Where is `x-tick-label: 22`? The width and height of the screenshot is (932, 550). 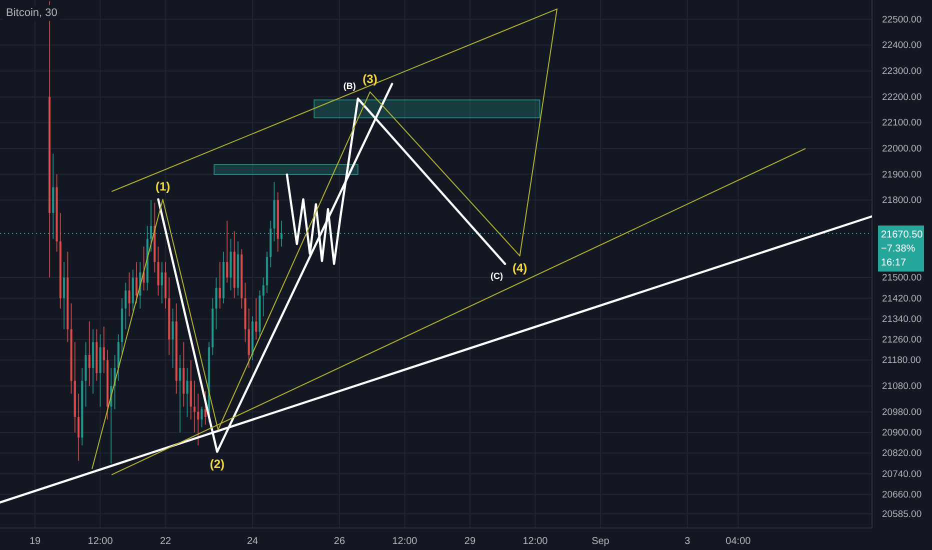
x-tick-label: 22 is located at coordinates (166, 542).